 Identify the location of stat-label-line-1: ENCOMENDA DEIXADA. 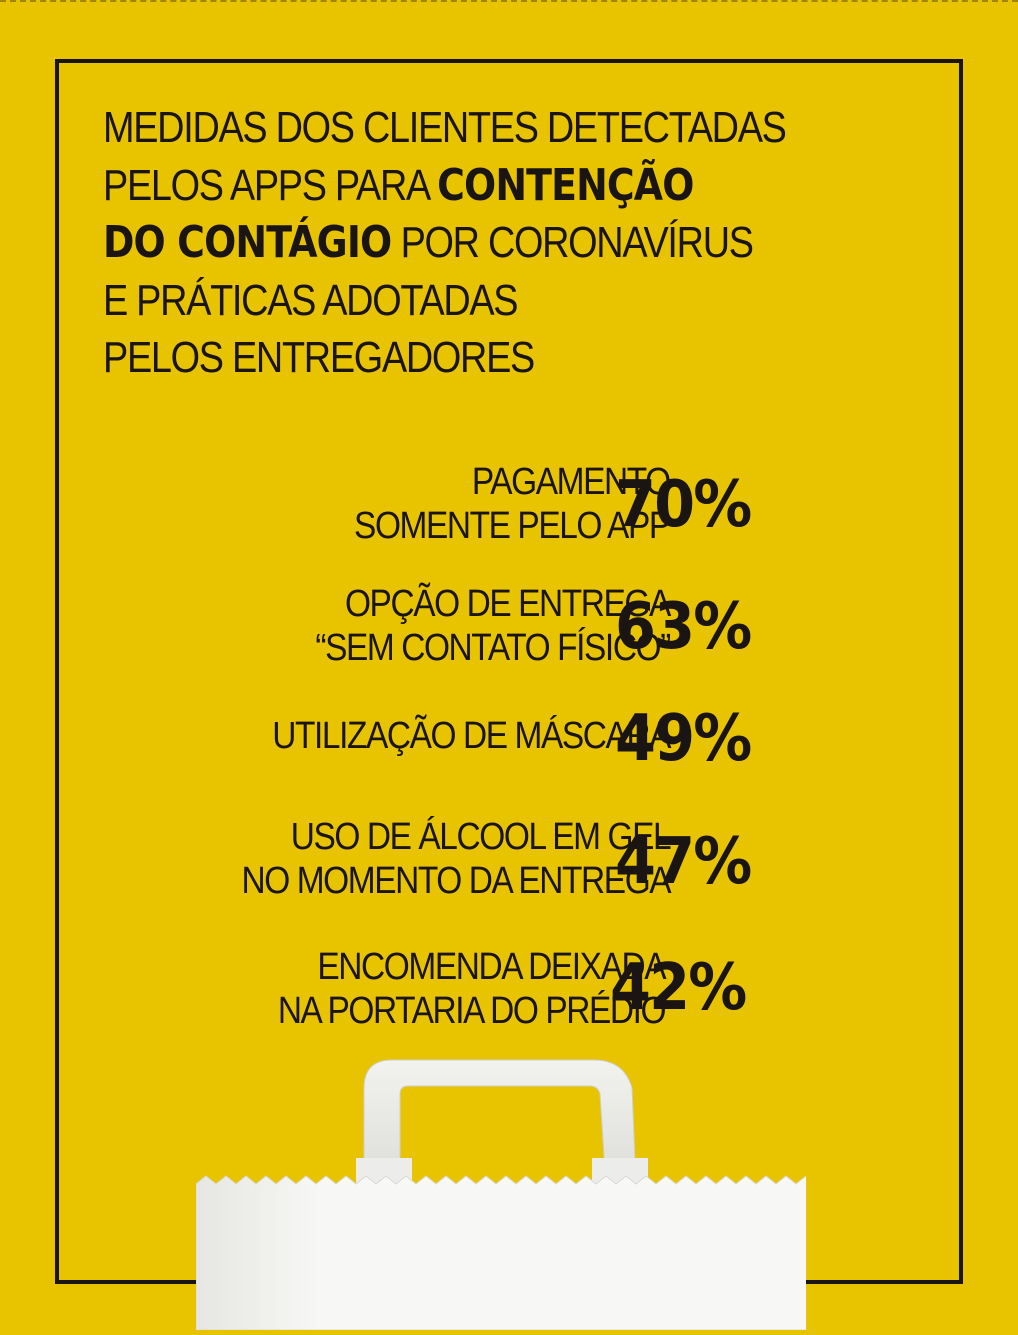
(491, 967).